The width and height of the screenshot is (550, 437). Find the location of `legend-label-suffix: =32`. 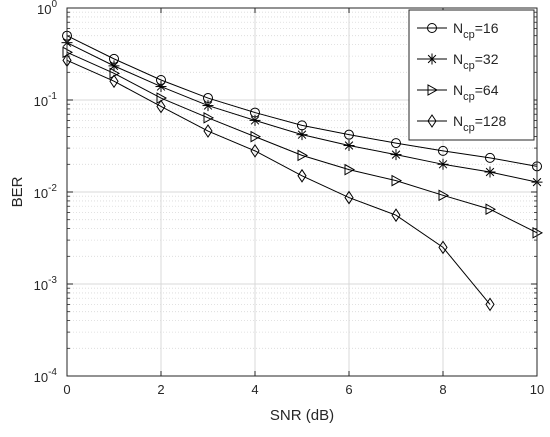

legend-label-suffix: =32 is located at coordinates (487, 59).